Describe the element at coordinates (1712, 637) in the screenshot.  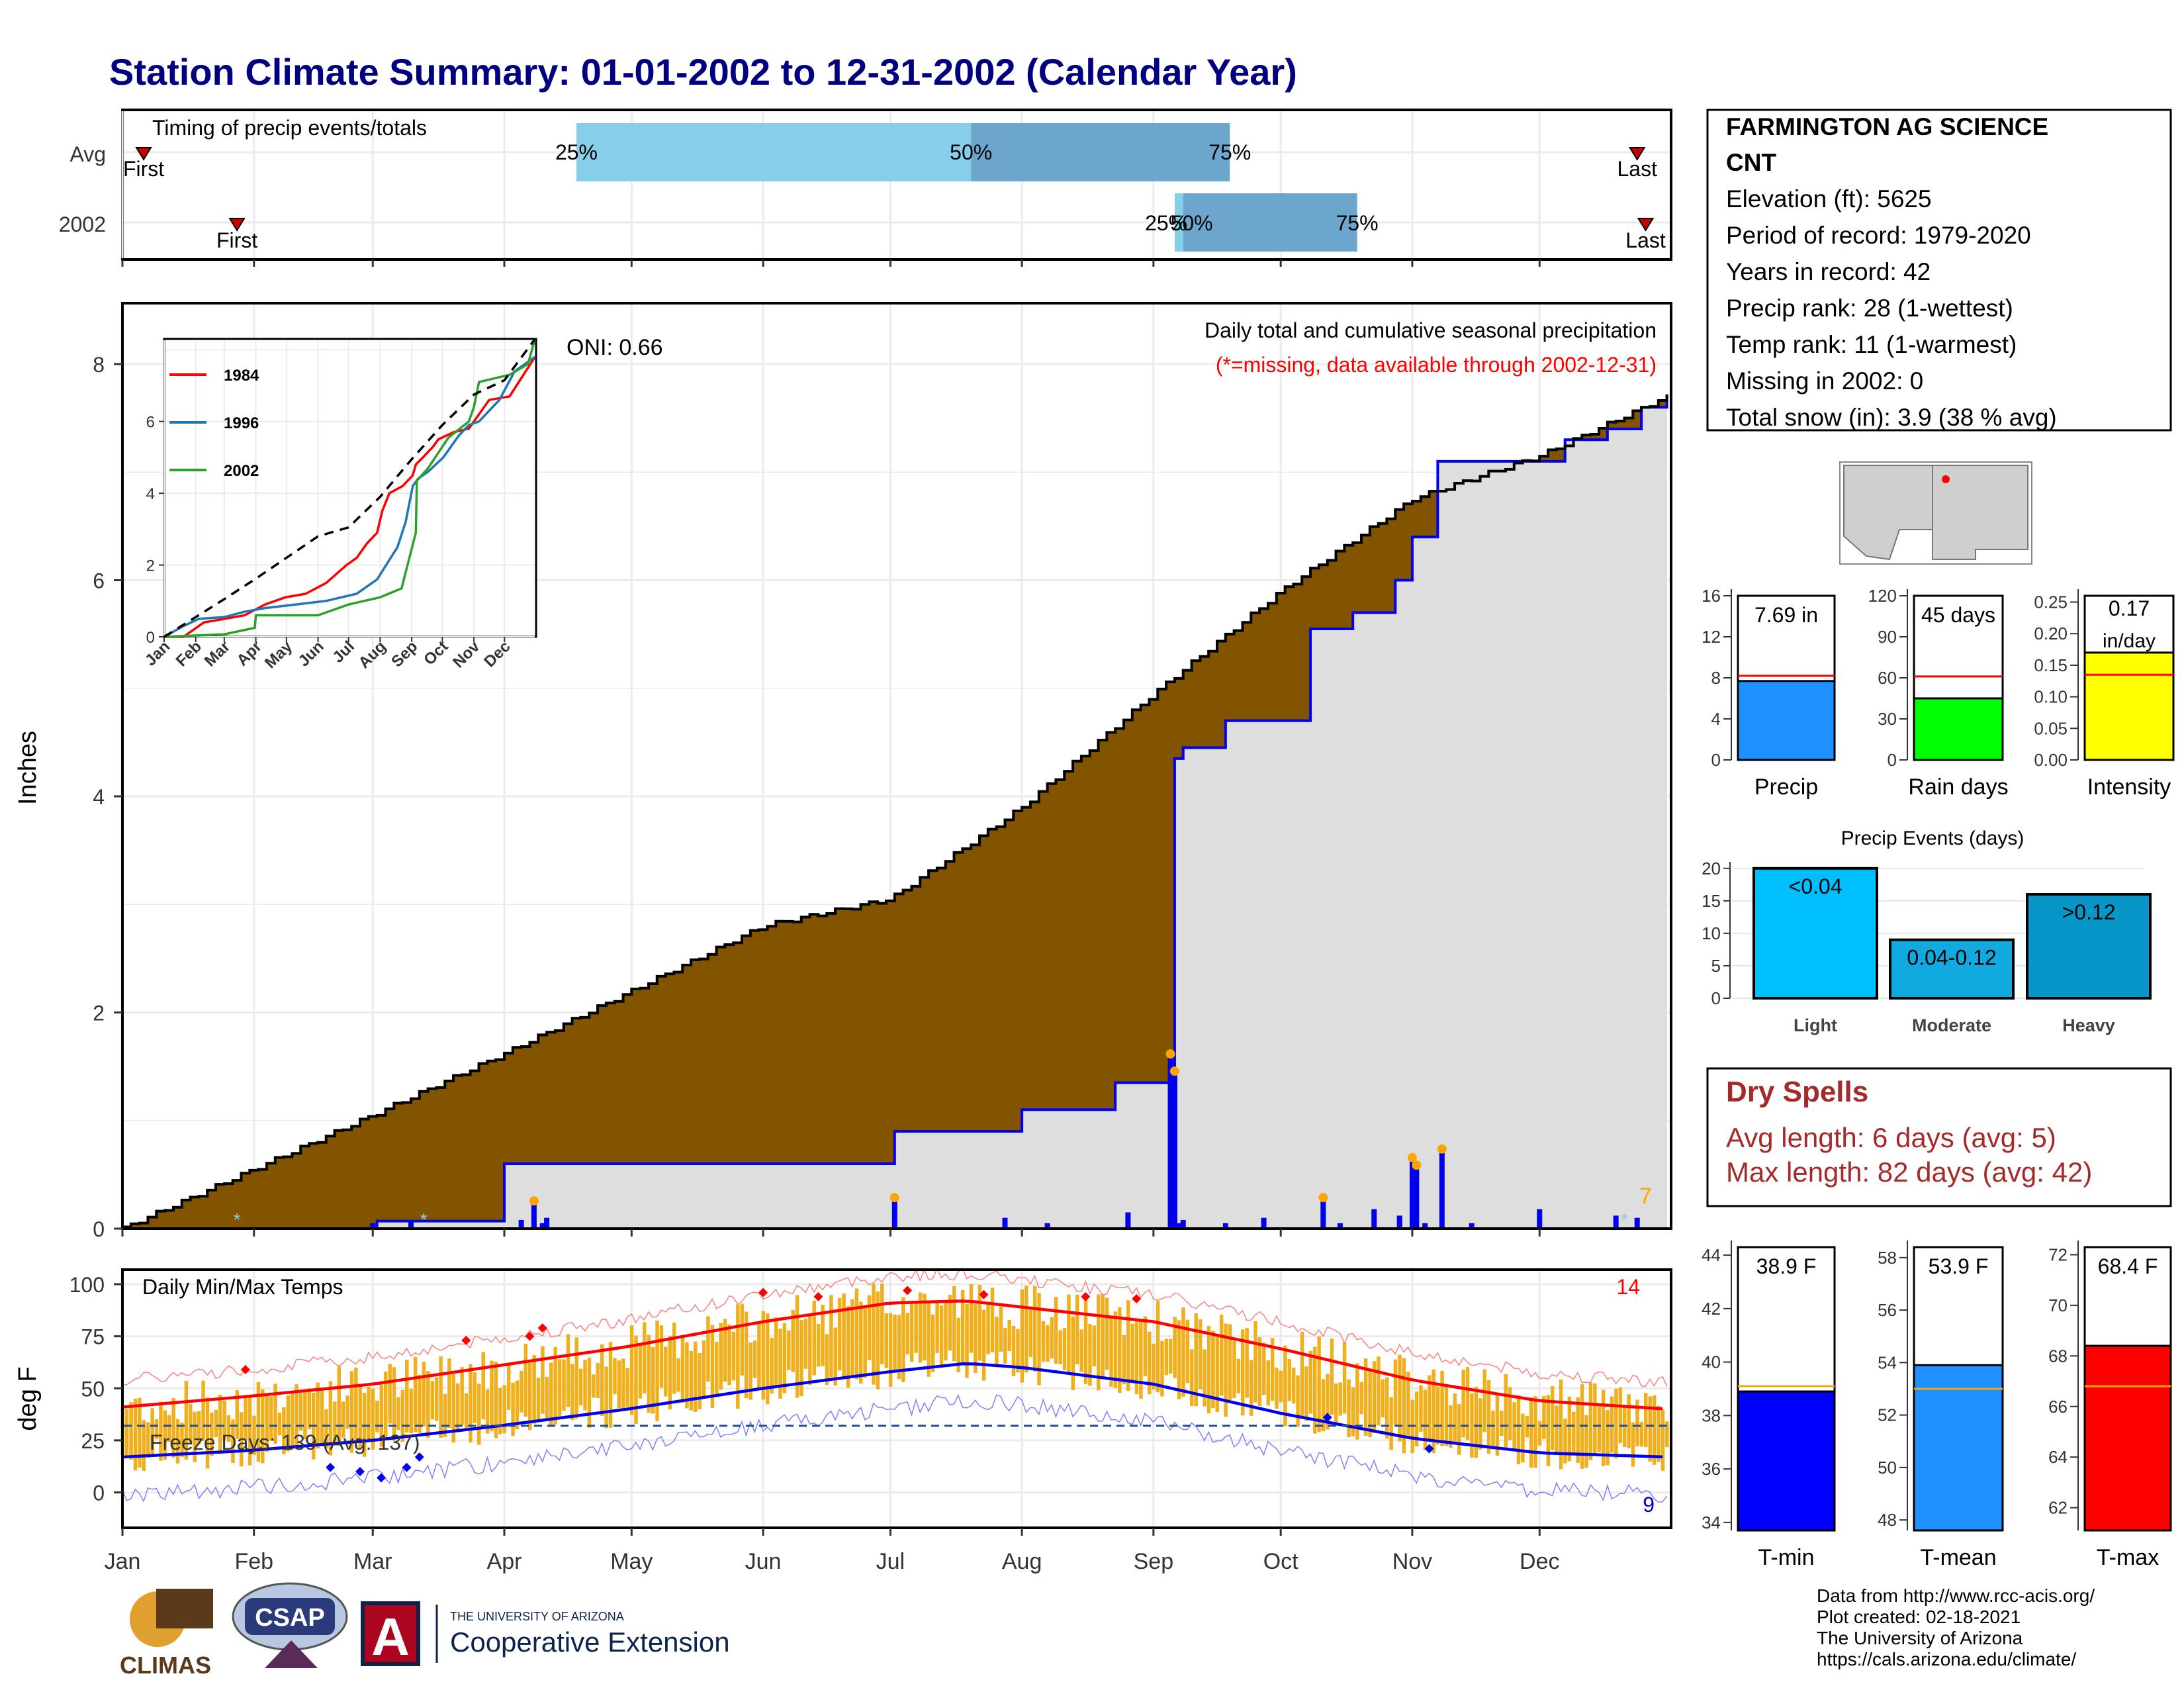
I see `mini-y-tick-label: 12` at that location.